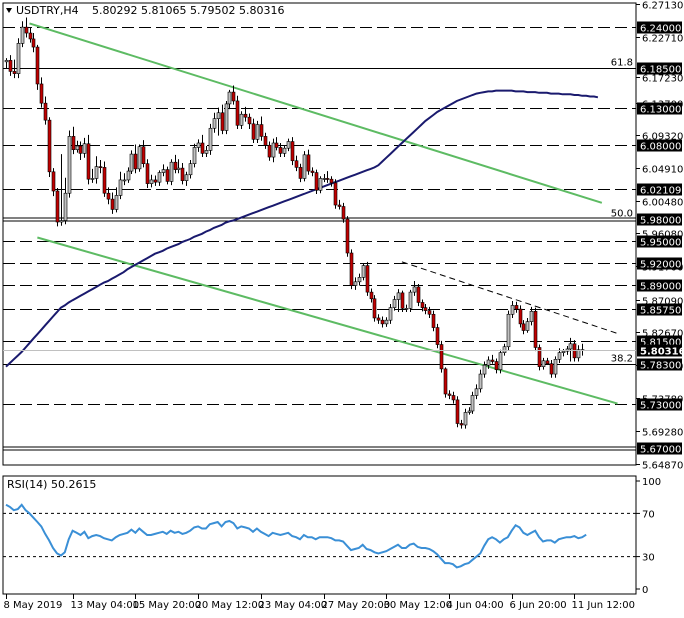  I want to click on level-price-label: 5.78300, so click(660, 366).